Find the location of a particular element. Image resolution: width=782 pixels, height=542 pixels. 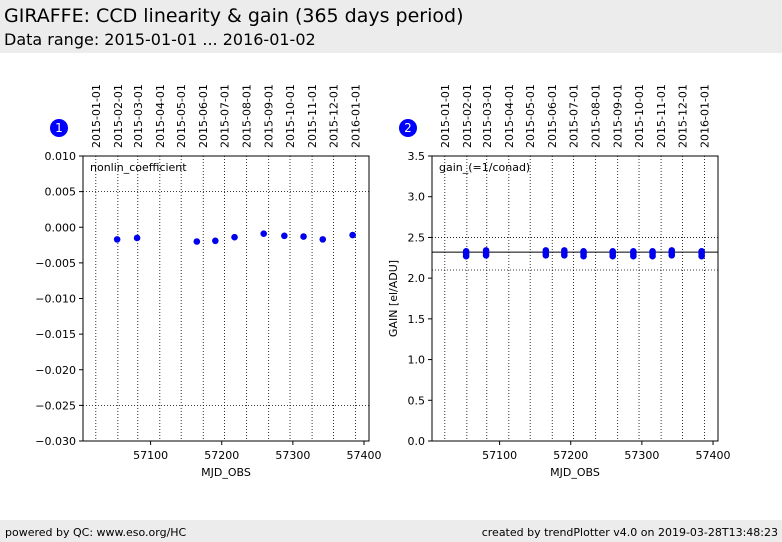

panel-2-date-tick-label: 2015-03-01 is located at coordinates (487, 116).